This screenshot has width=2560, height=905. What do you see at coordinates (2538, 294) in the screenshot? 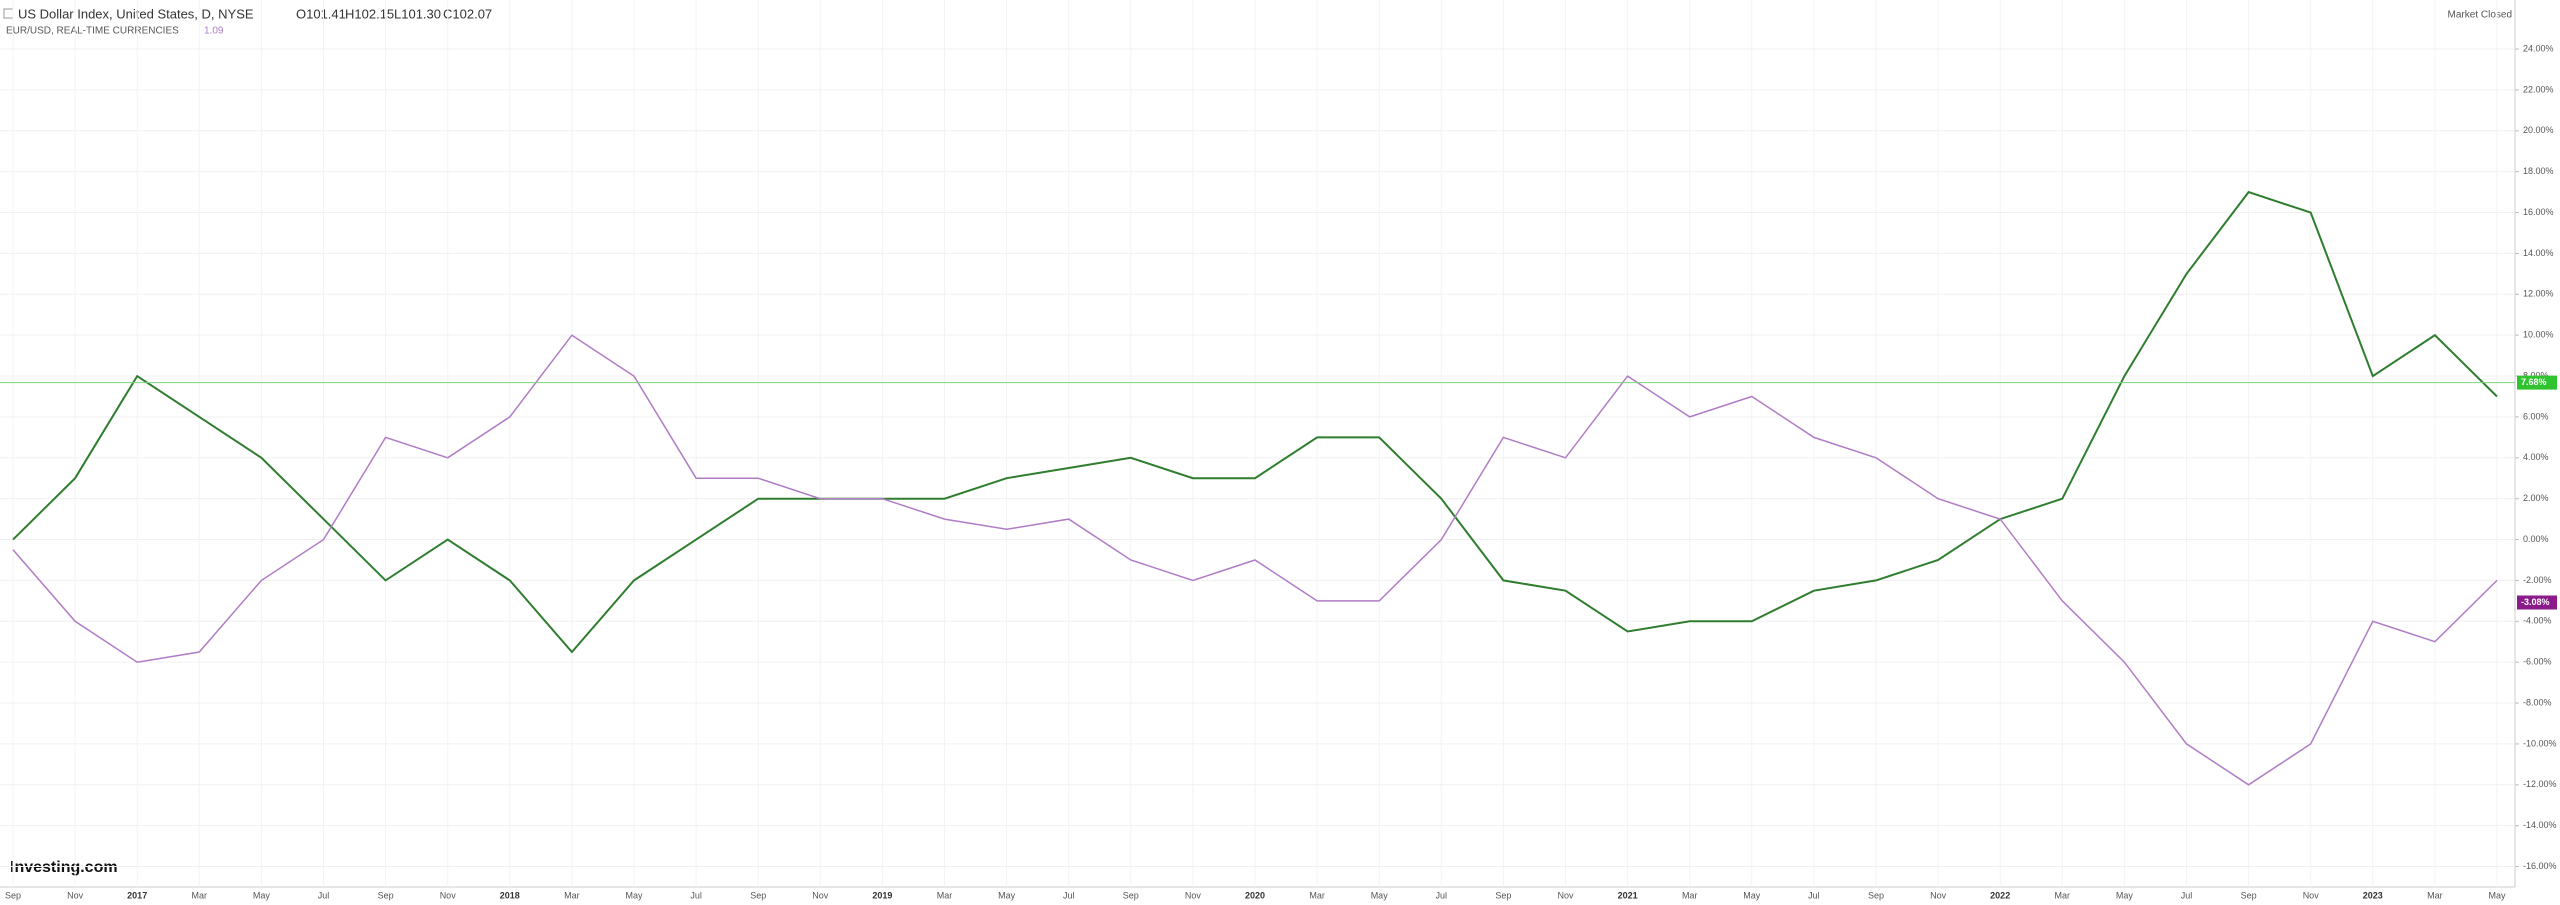
I see `y-tick-label: 12.00%` at bounding box center [2538, 294].